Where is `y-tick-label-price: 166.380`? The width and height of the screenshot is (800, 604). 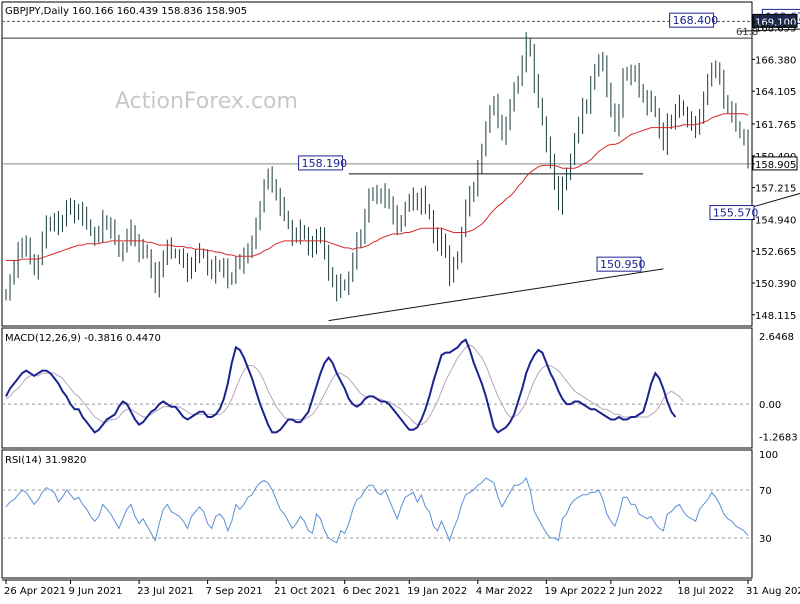 y-tick-label-price: 166.380 is located at coordinates (775, 60).